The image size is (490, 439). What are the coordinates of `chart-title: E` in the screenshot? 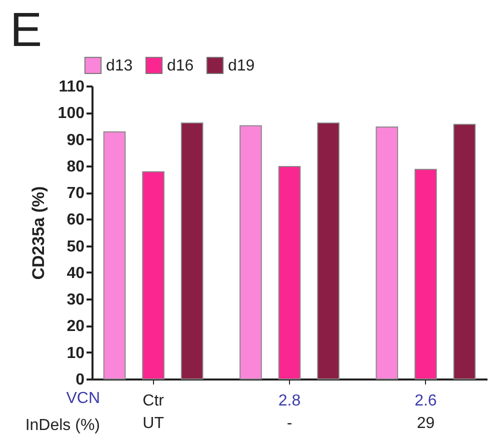 It's located at (26, 30).